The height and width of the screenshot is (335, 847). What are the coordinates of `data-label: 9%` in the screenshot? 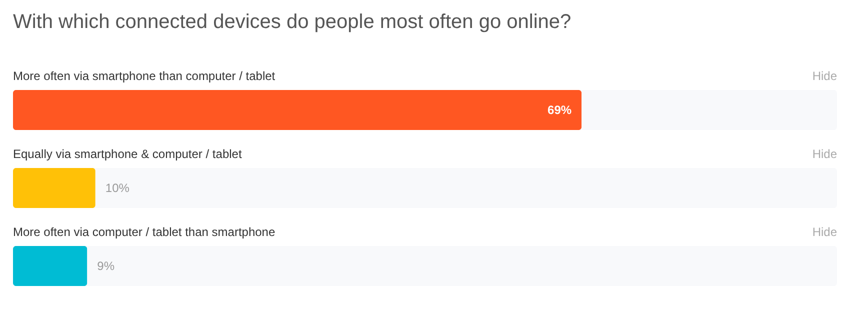 It's located at (106, 266).